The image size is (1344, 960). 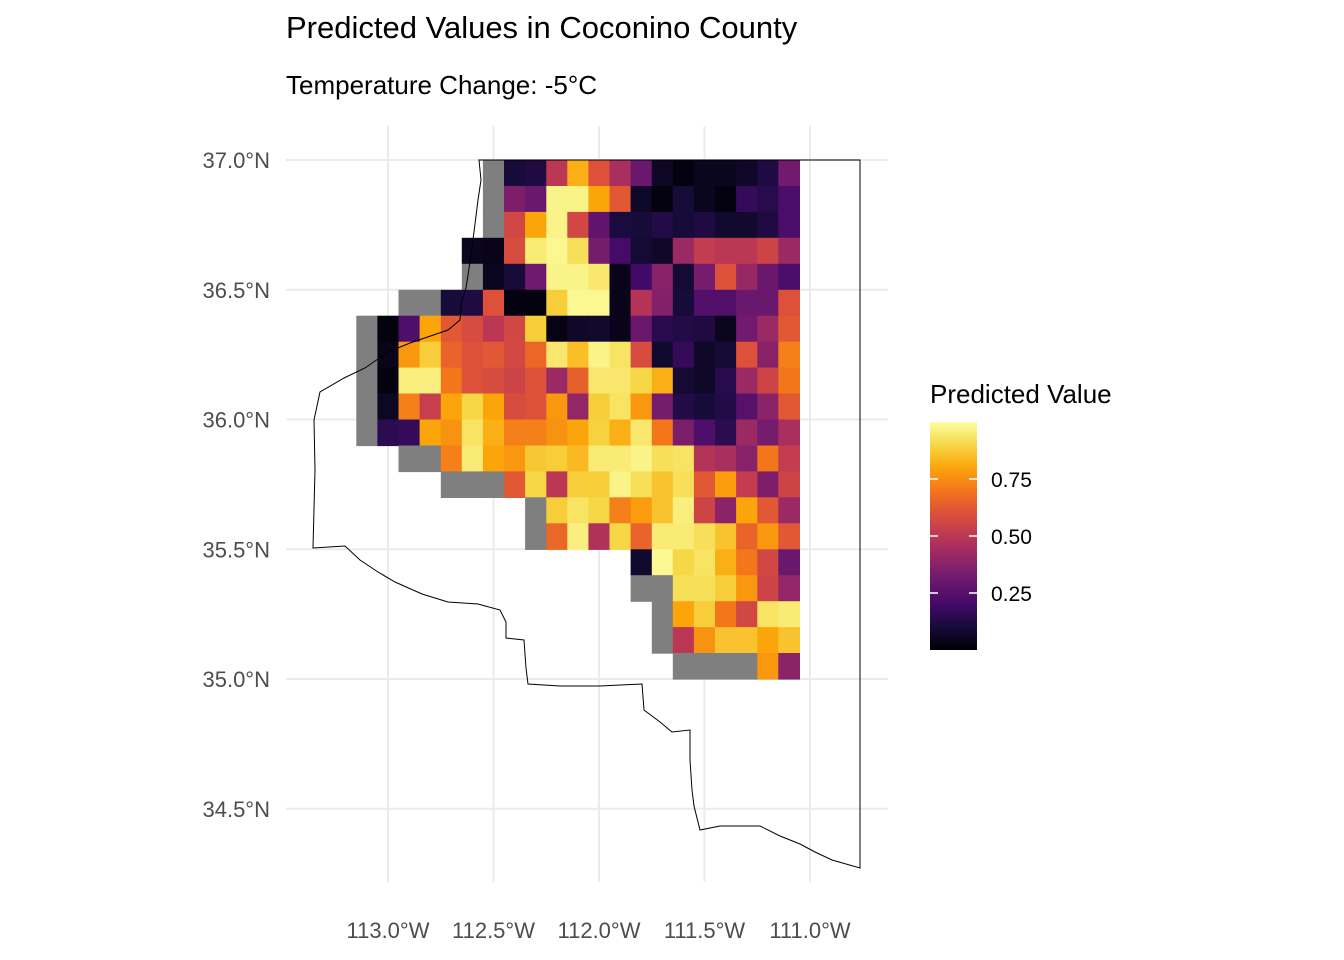 What do you see at coordinates (236, 160) in the screenshot?
I see `y-tick-label: 37.0°N` at bounding box center [236, 160].